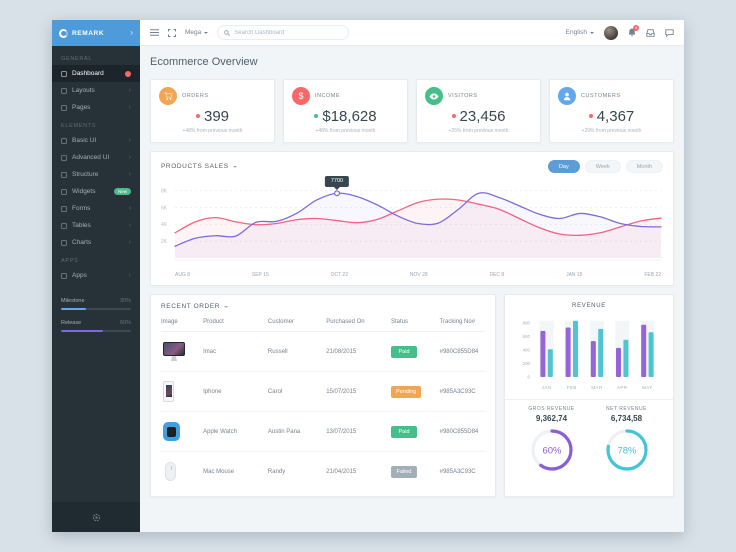 This screenshot has width=736, height=552. I want to click on day-button: Day, so click(563, 166).